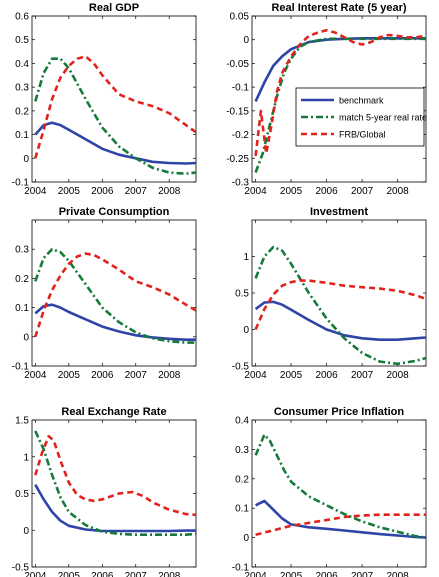 The height and width of the screenshot is (577, 439). Describe the element at coordinates (237, 111) in the screenshot. I see `y-tick-label: -0.15` at that location.